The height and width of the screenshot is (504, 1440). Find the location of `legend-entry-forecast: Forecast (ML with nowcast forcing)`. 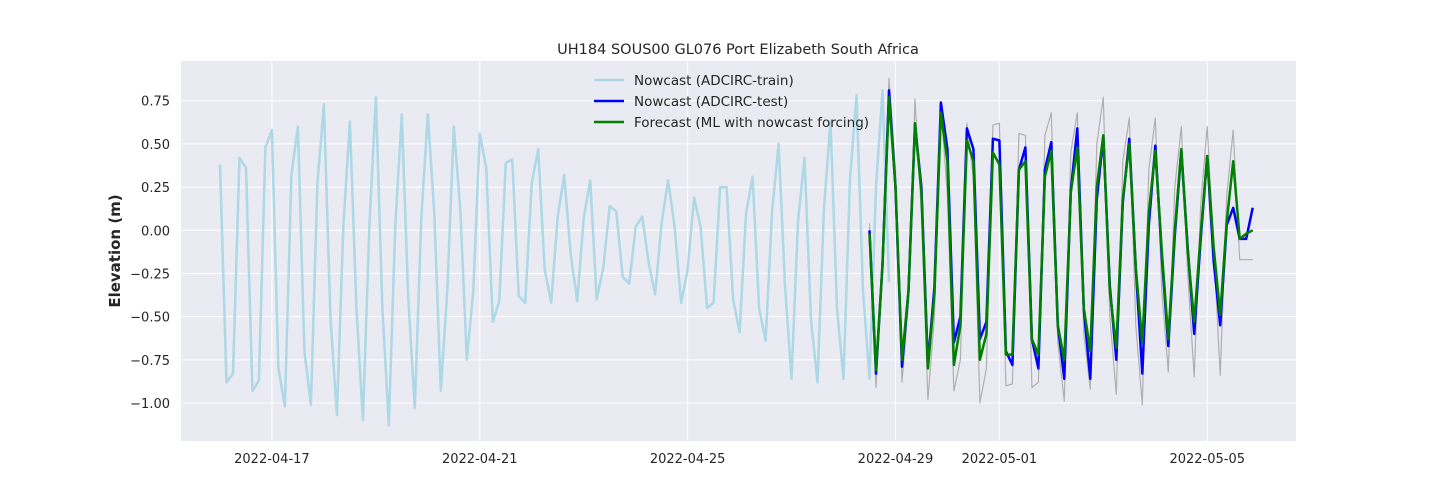

legend-entry-forecast: Forecast (ML with nowcast forcing) is located at coordinates (731, 123).